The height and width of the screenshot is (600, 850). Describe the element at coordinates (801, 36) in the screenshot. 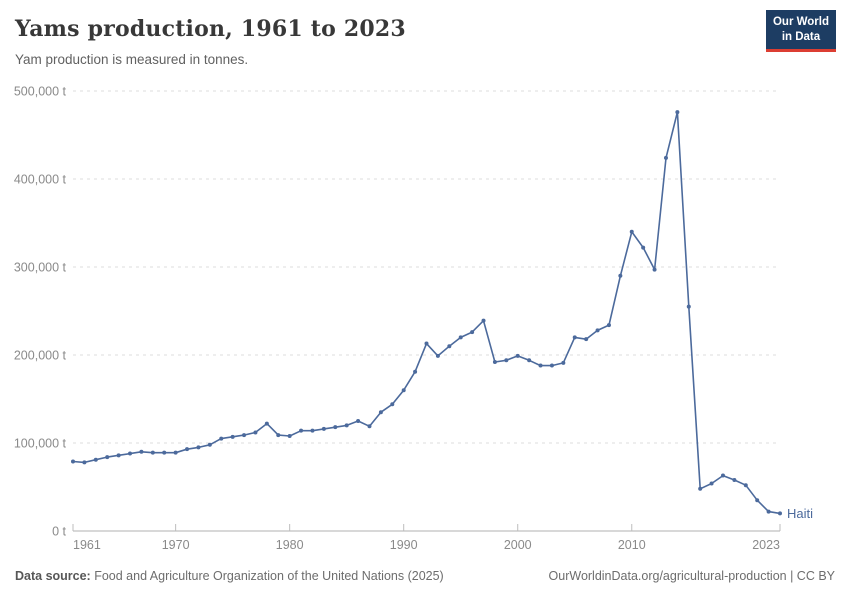

I see `owid-logo-line2: in Data` at that location.